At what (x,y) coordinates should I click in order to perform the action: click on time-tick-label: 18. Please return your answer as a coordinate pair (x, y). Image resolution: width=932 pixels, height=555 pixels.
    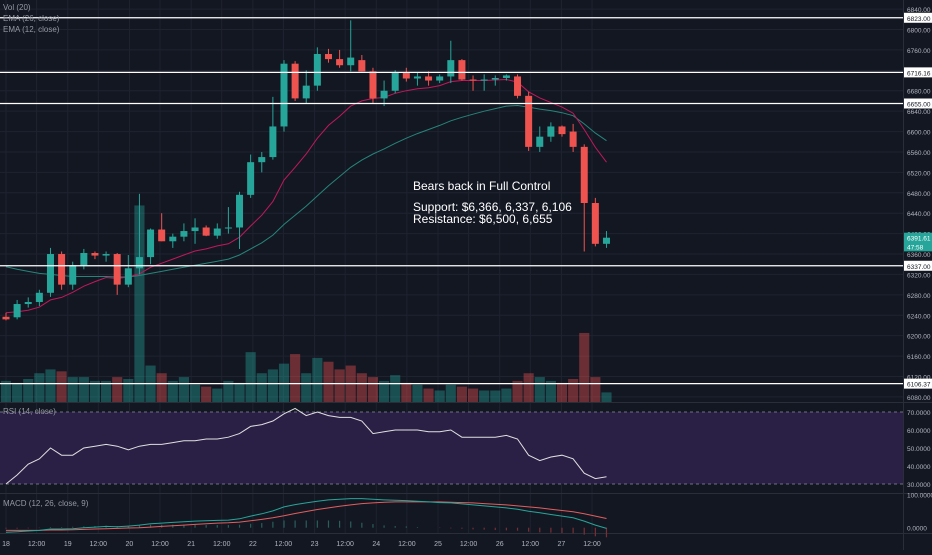
    Looking at the image, I should click on (6, 544).